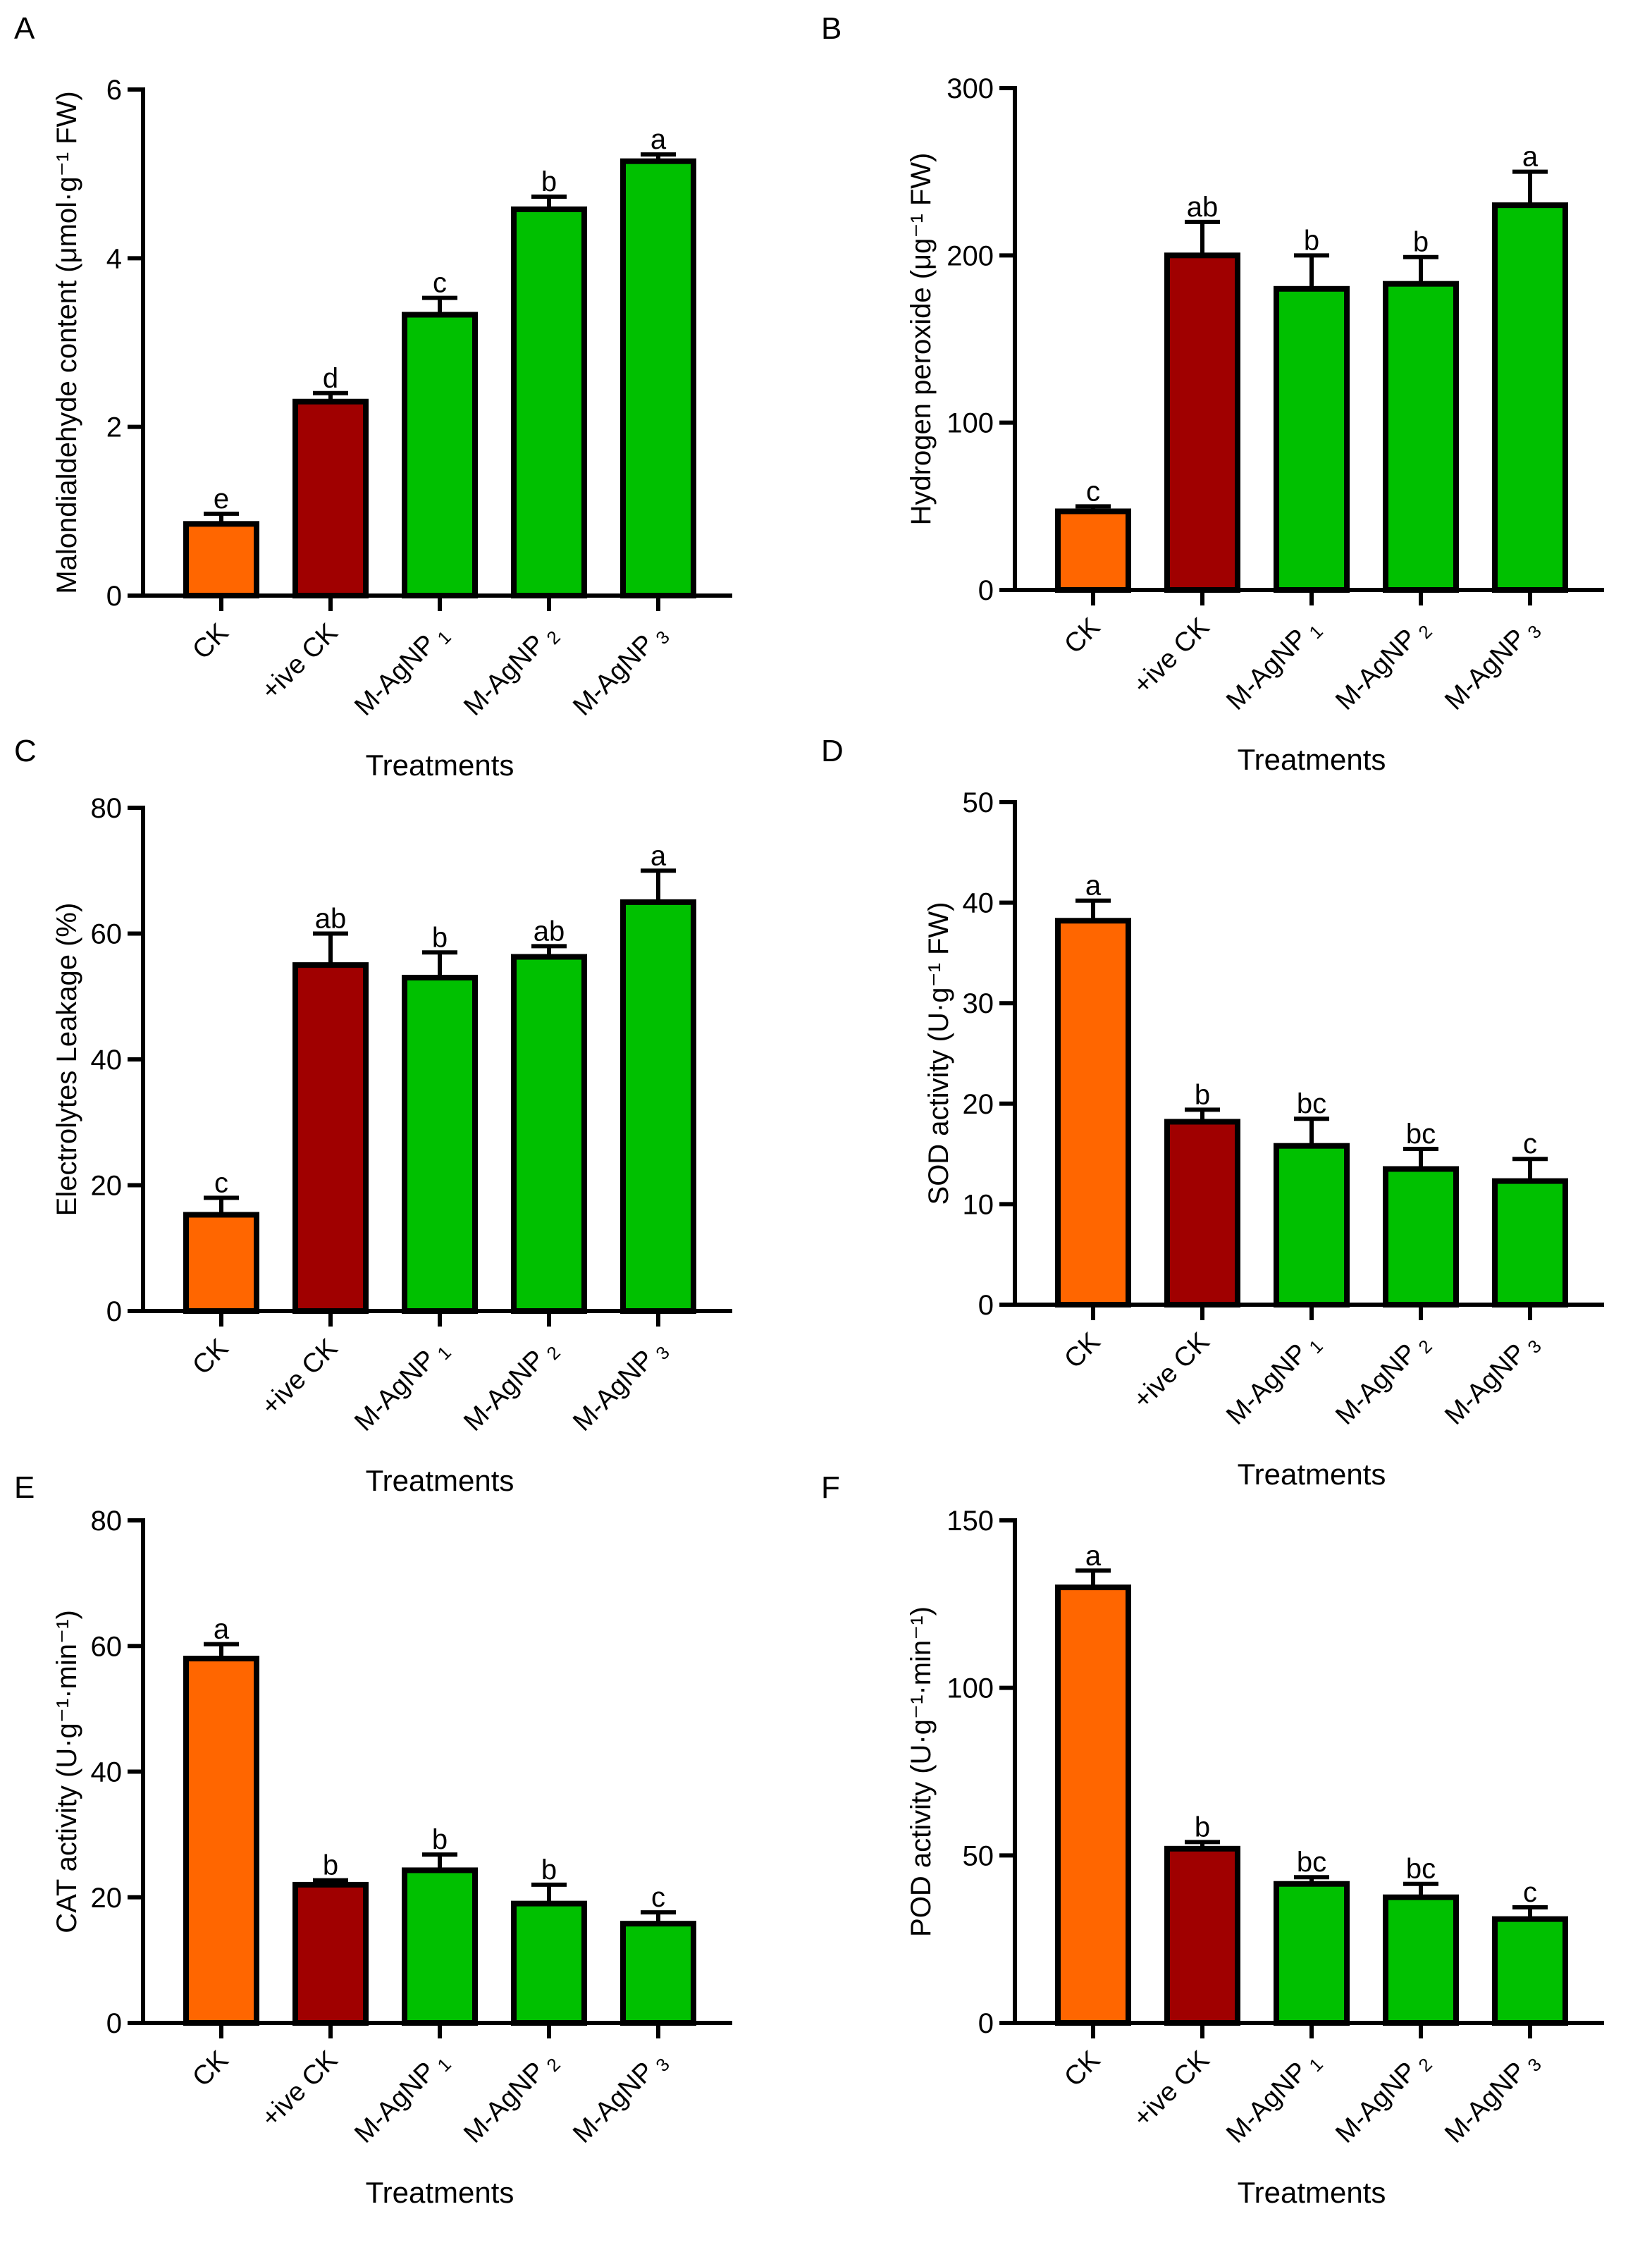 This screenshot has height=2252, width=1652. Describe the element at coordinates (970, 88) in the screenshot. I see `y-tick-label: 300` at that location.